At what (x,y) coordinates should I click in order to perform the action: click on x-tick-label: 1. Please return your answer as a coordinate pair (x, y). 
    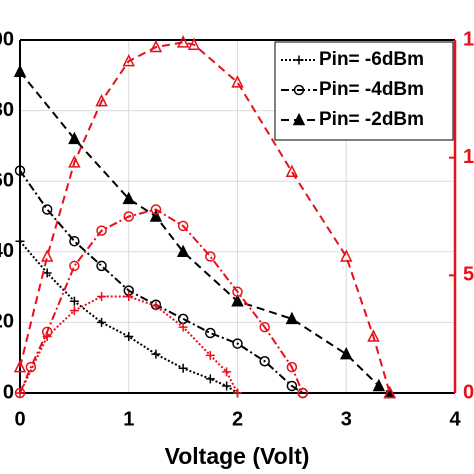
    Looking at the image, I should click on (128, 419).